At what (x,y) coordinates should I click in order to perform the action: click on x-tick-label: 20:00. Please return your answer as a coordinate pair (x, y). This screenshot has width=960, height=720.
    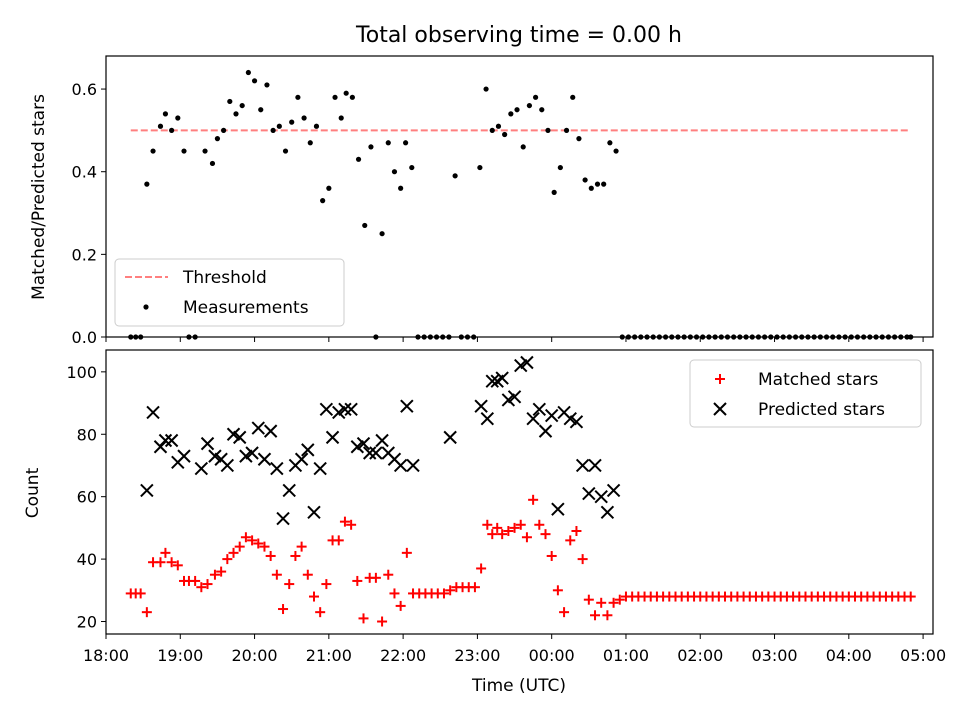
    Looking at the image, I should click on (255, 655).